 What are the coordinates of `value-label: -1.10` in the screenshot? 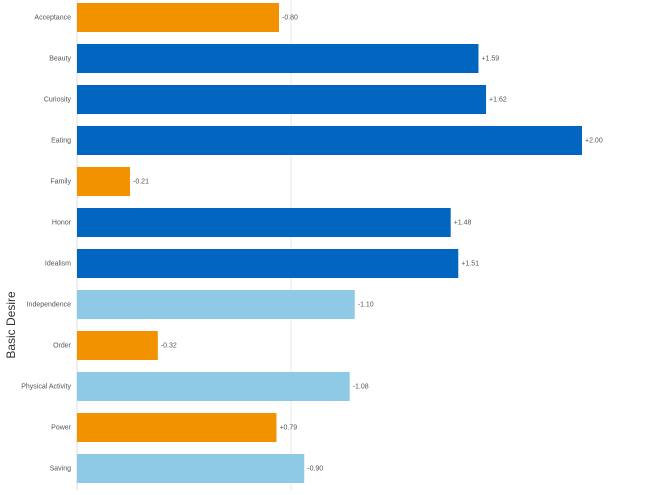 It's located at (366, 304).